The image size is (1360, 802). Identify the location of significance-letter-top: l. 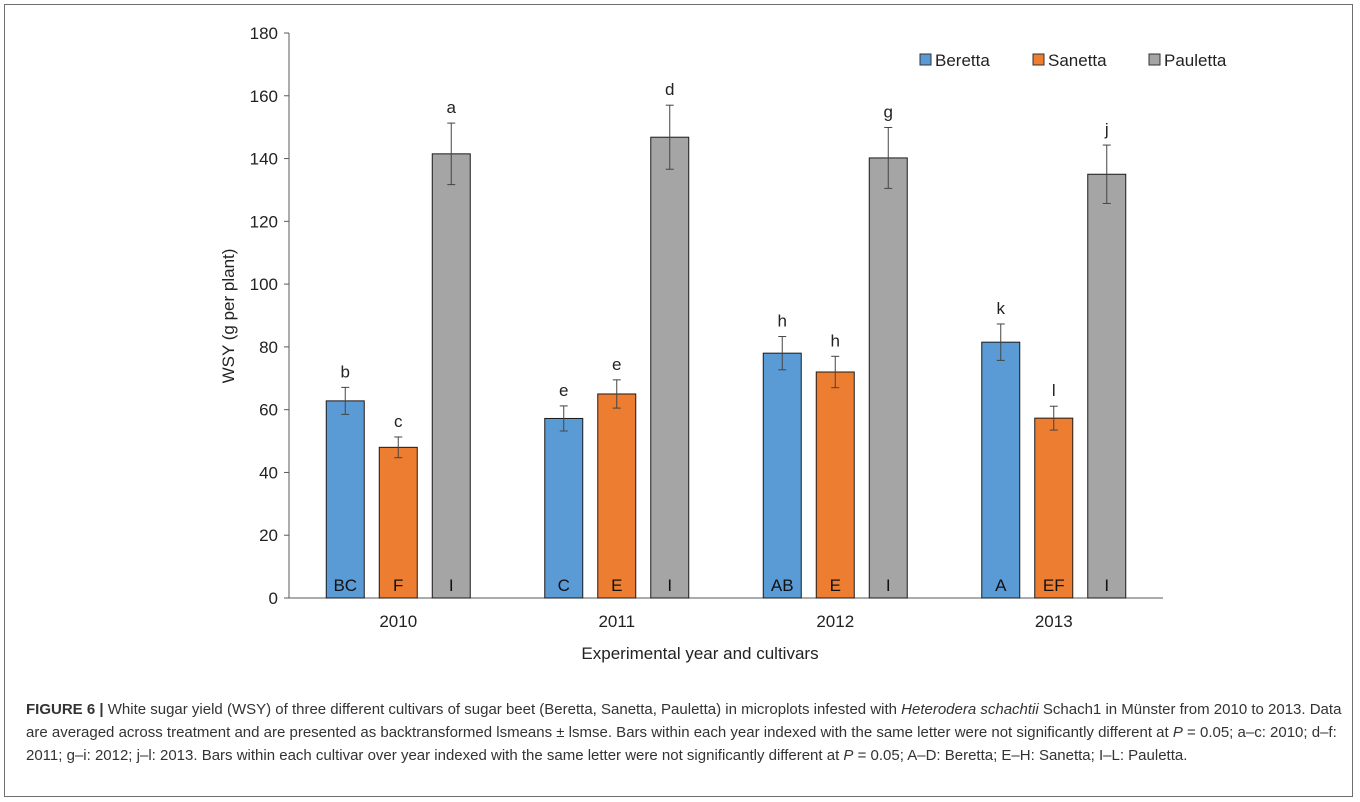
(1054, 390).